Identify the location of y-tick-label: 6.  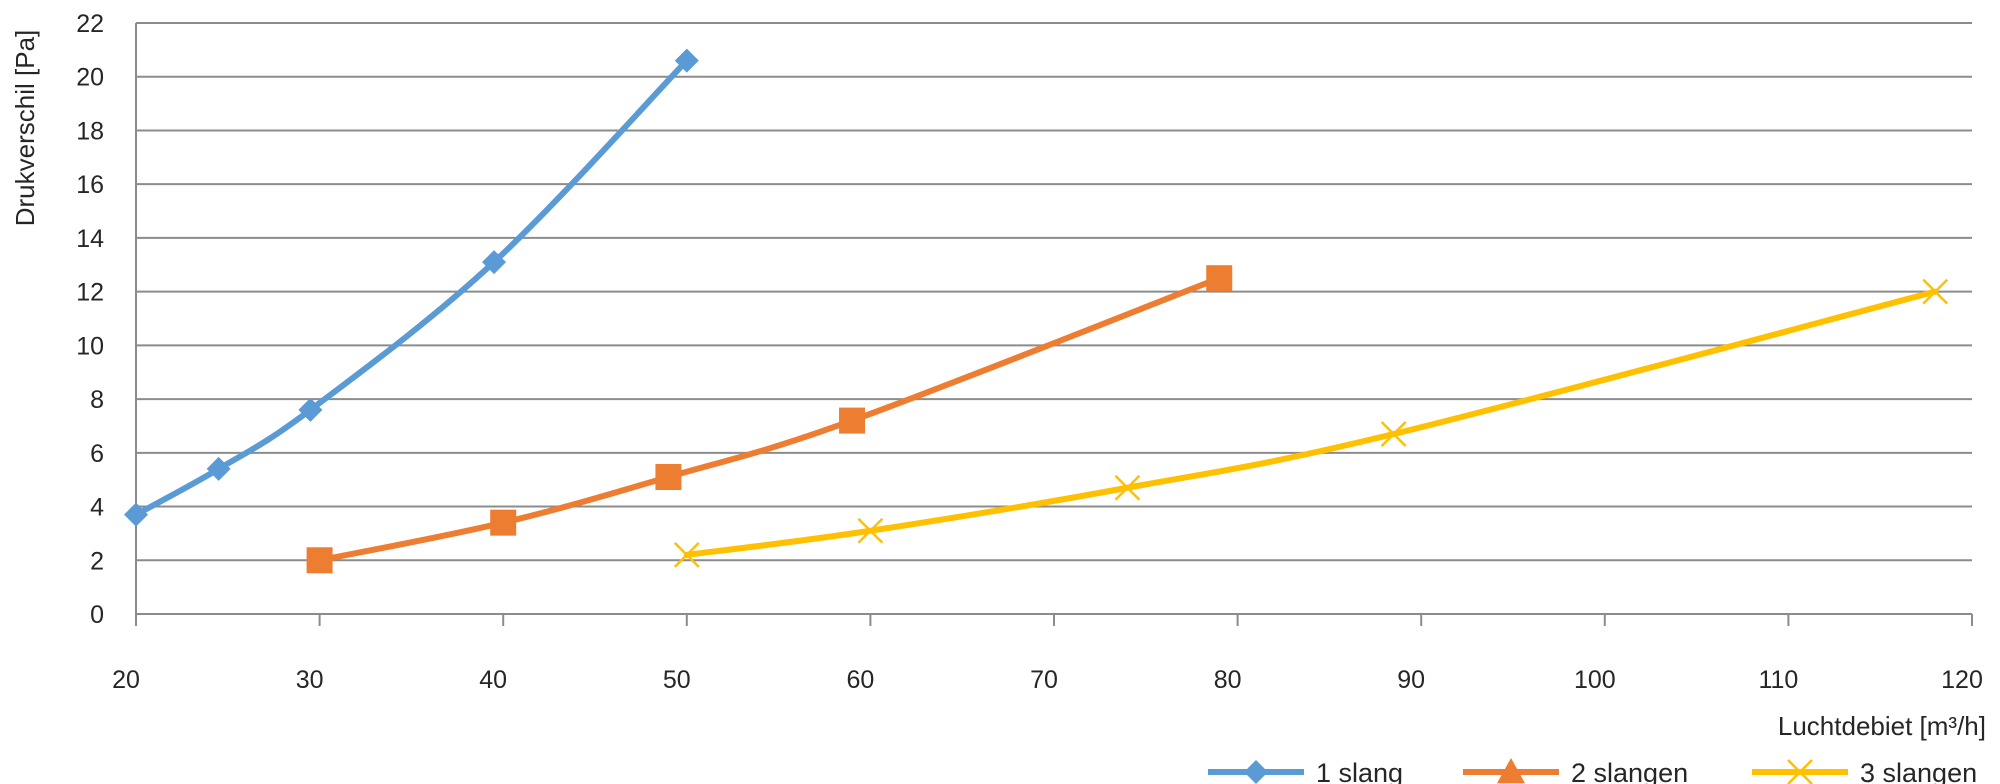
(97, 454).